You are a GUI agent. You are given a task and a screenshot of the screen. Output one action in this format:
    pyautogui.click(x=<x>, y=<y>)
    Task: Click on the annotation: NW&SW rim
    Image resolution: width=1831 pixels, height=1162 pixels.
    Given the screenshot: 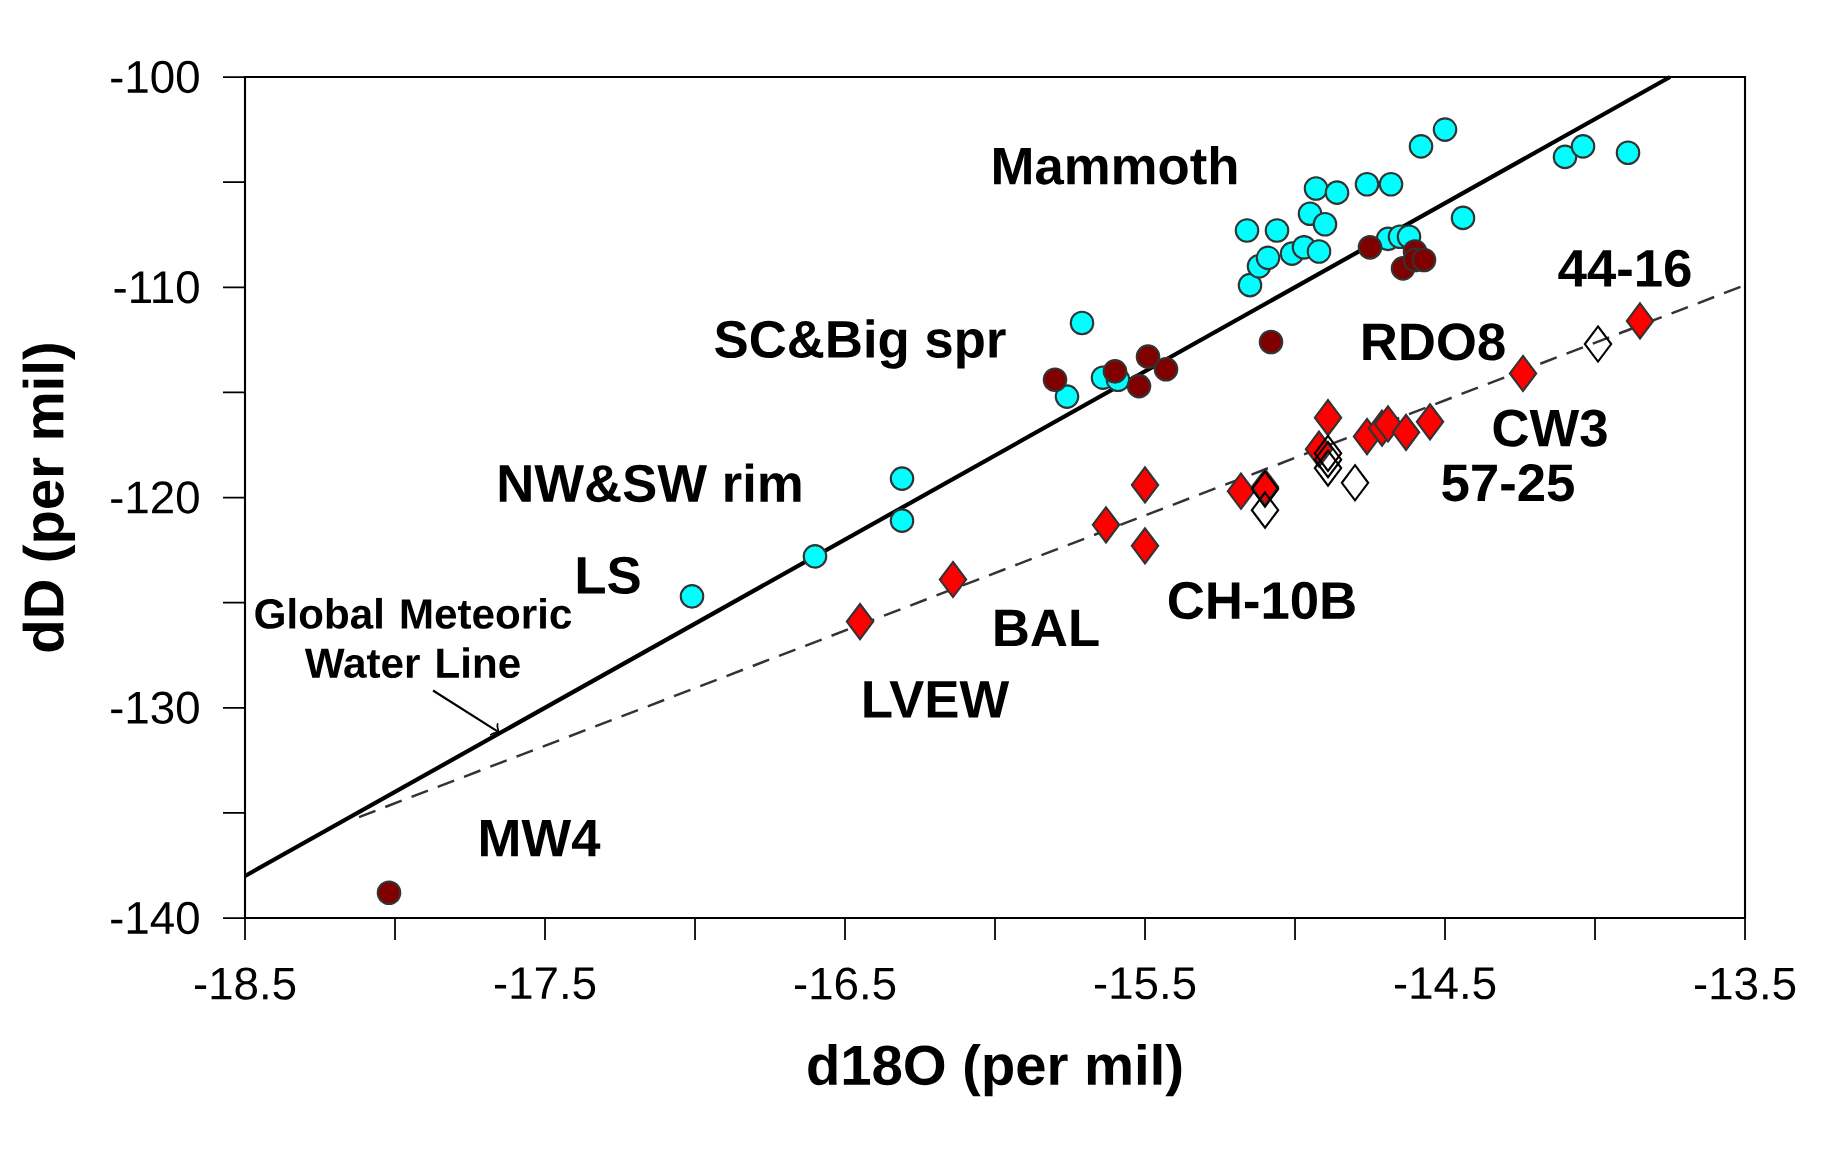 What is the action you would take?
    pyautogui.click(x=650, y=483)
    